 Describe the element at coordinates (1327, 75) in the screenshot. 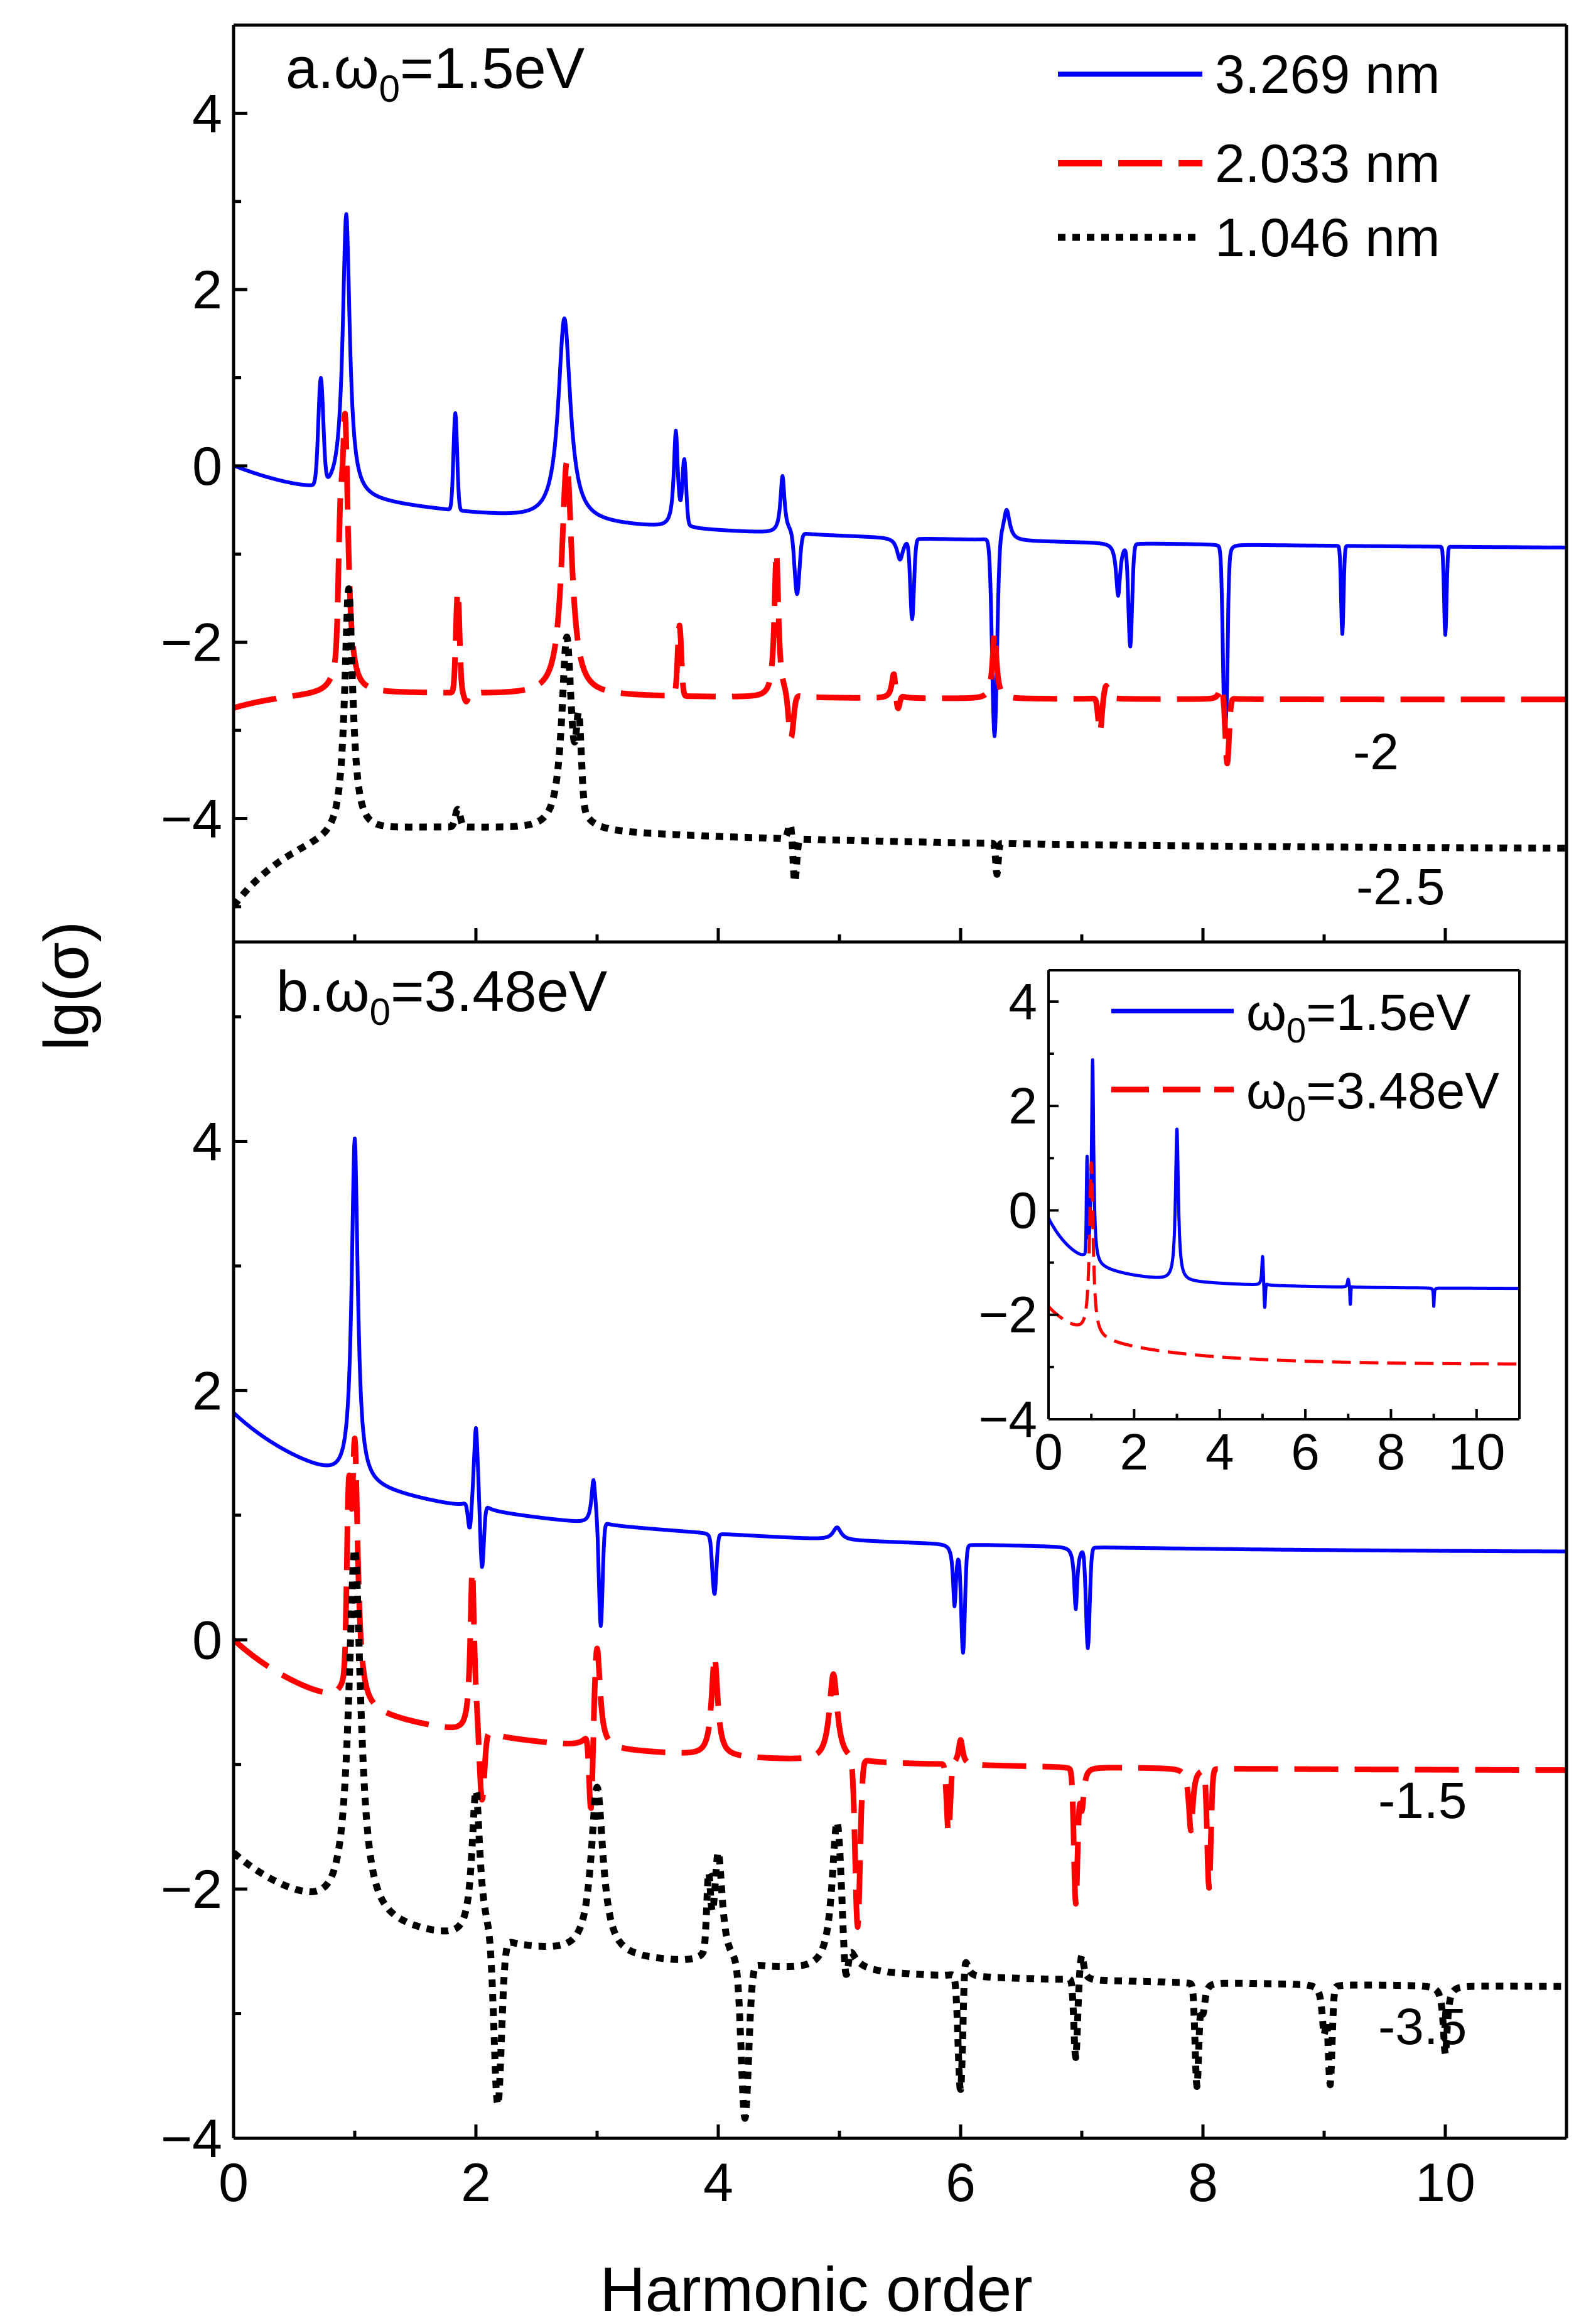

I see `legend-label-3269nm: 3.269 nm` at that location.